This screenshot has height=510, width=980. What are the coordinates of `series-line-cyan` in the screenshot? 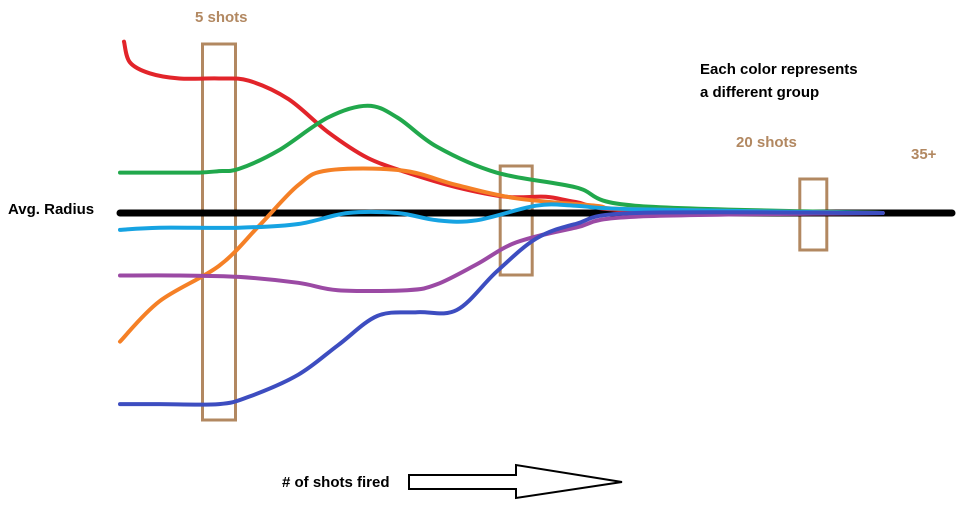 It's located at (501, 217).